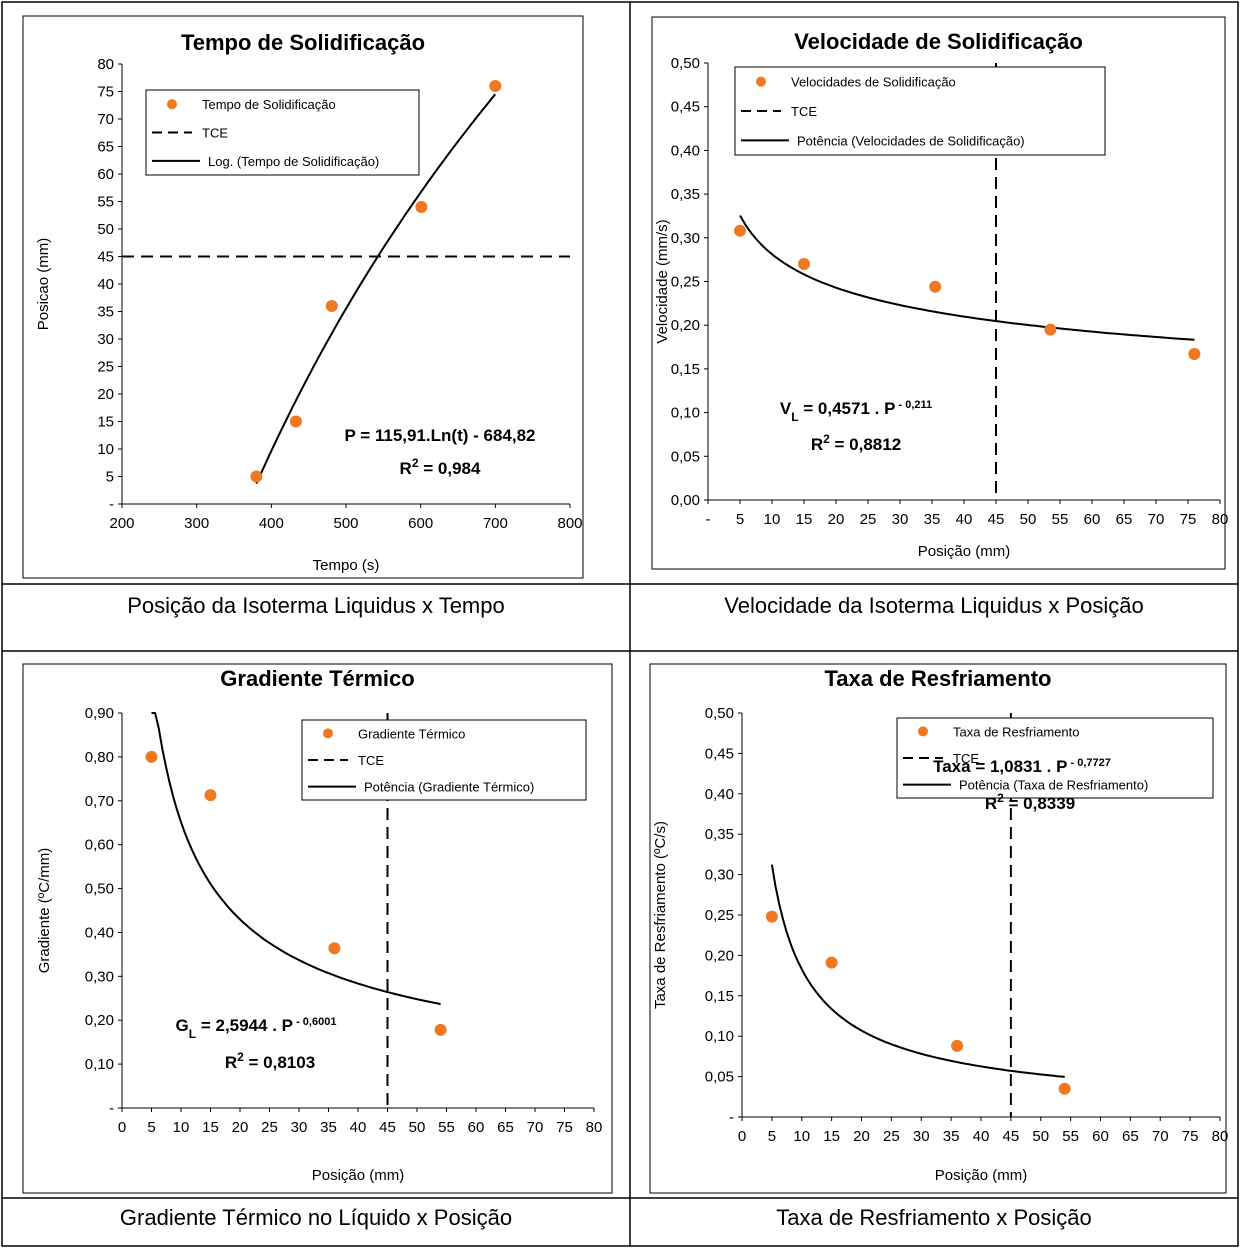 The height and width of the screenshot is (1252, 1241). I want to click on y-tick-label: 0,45, so click(719, 753).